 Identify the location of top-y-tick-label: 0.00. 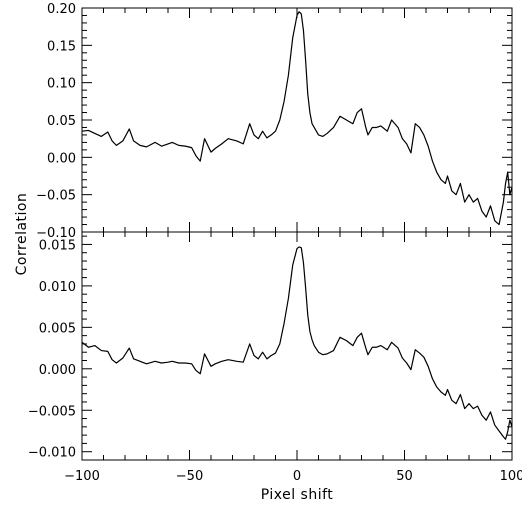
(61, 158).